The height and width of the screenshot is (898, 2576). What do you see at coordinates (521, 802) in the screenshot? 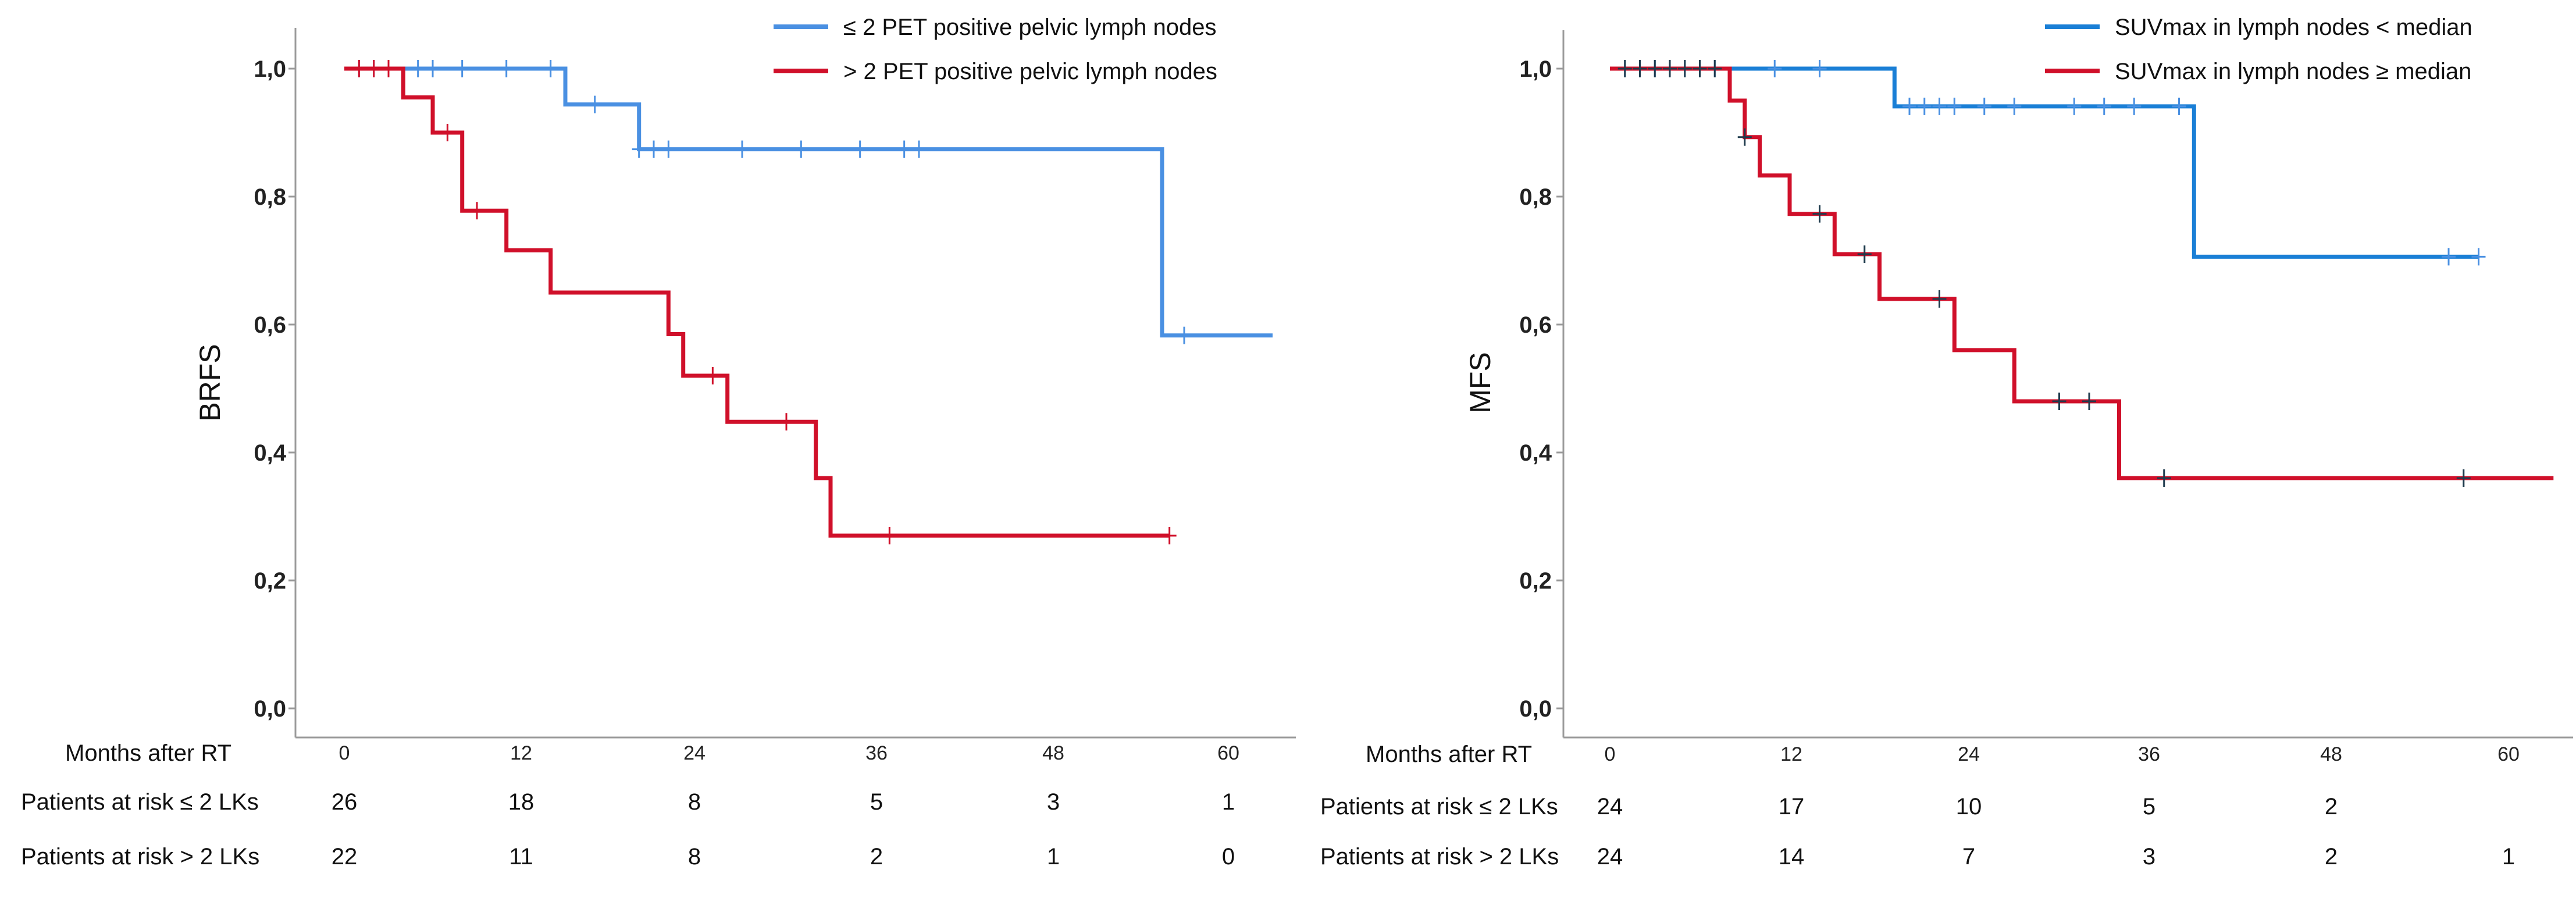
I see `risk-table-value: 18` at bounding box center [521, 802].